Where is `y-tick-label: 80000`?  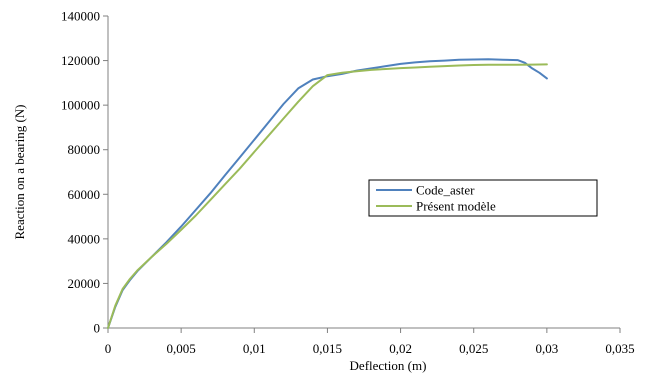 y-tick-label: 80000 is located at coordinates (84, 149).